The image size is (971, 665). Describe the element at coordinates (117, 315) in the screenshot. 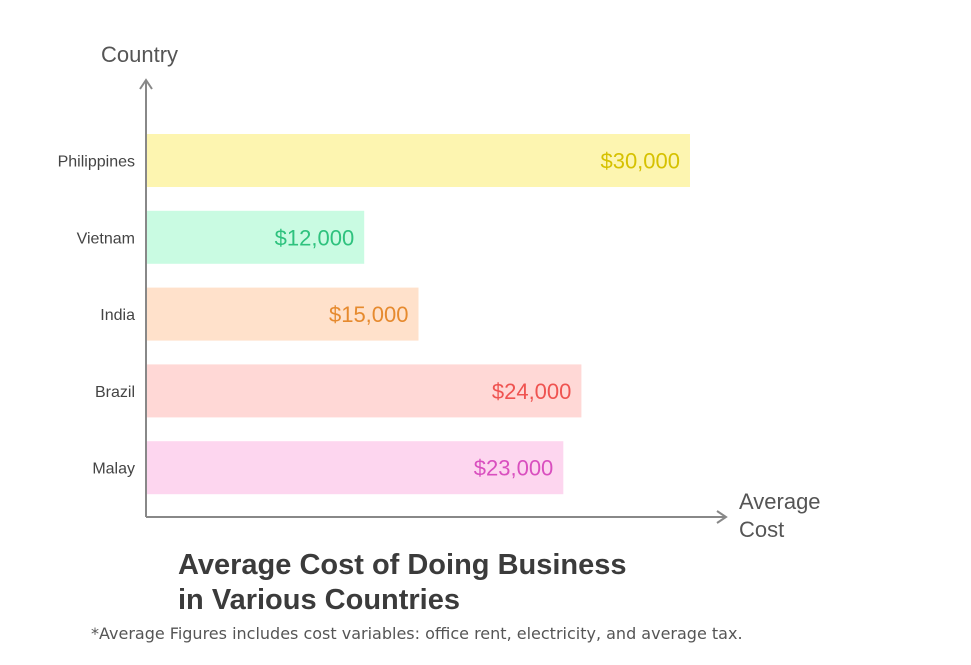

I see `category-label-india: India` at that location.